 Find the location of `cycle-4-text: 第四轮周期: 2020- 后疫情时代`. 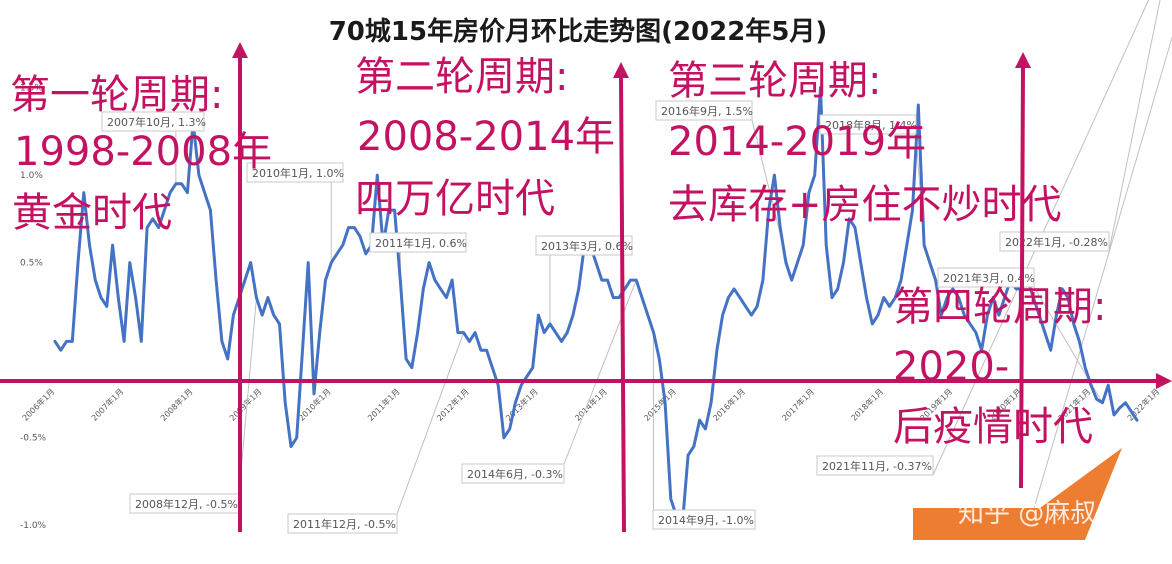

cycle-4-text: 第四轮周期: 2020- 后疫情时代 is located at coordinates (999, 367).